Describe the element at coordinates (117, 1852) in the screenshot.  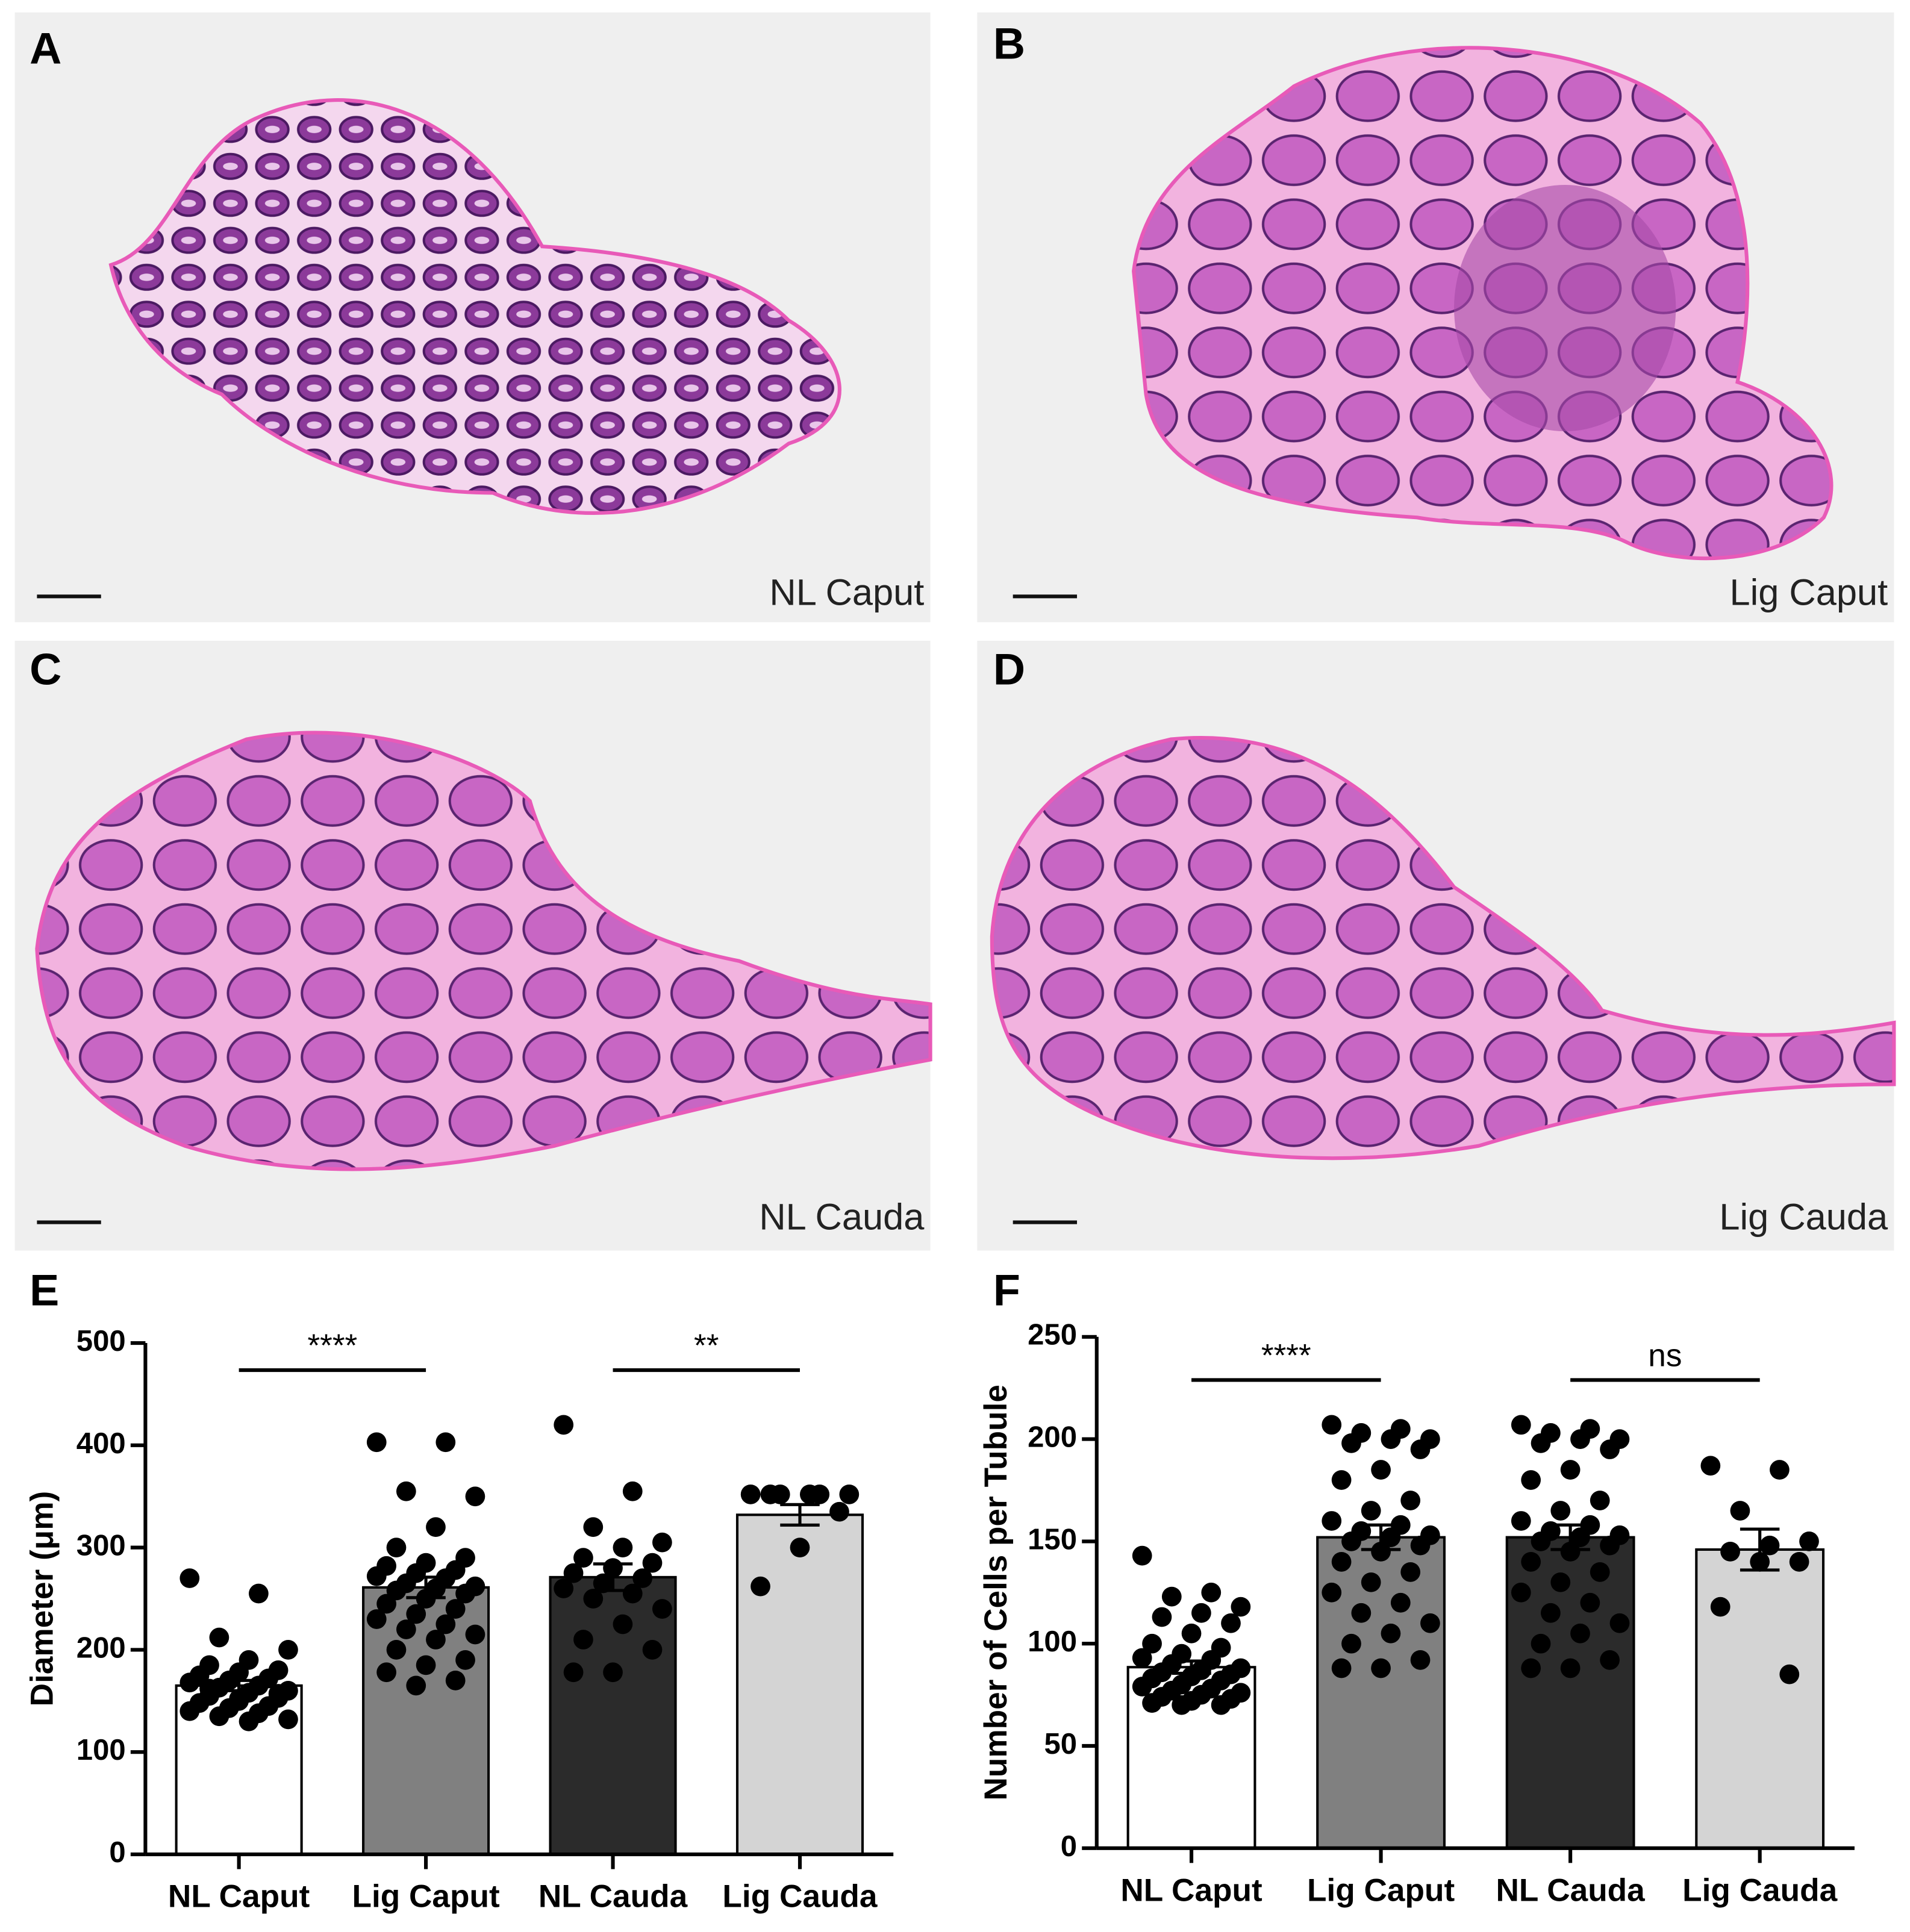
I see `y-tick-label: 0` at that location.